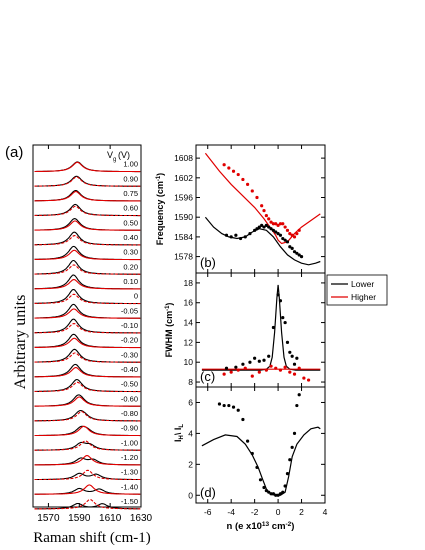  I want to click on vg-value: 0.30, so click(130, 252).